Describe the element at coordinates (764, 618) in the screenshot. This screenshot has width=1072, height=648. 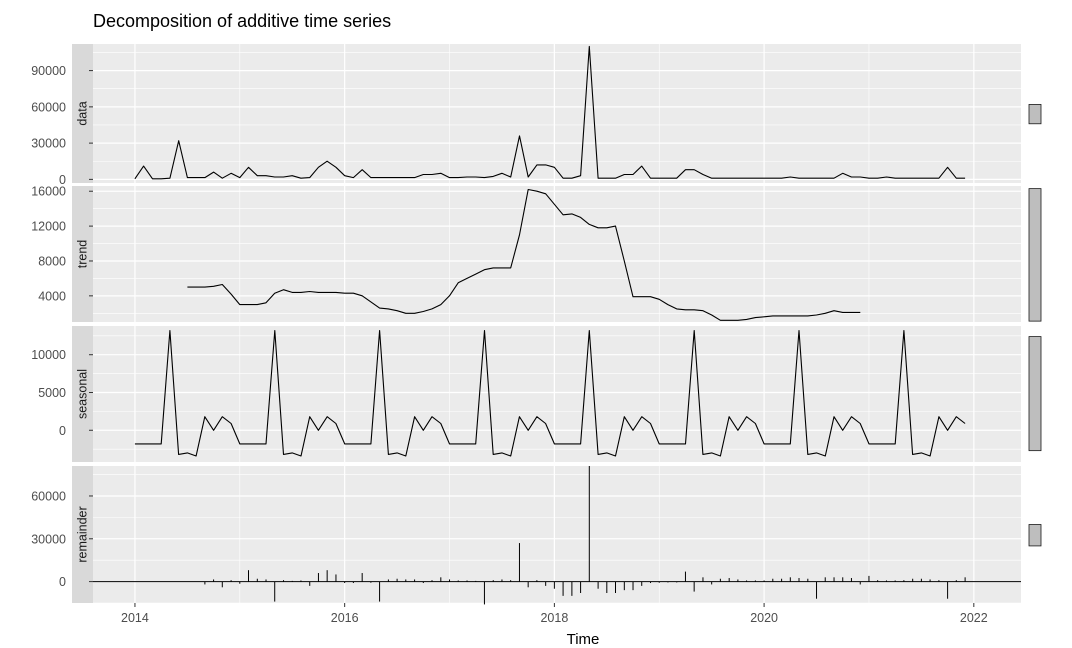
I see `tick-label-x: 2020` at that location.